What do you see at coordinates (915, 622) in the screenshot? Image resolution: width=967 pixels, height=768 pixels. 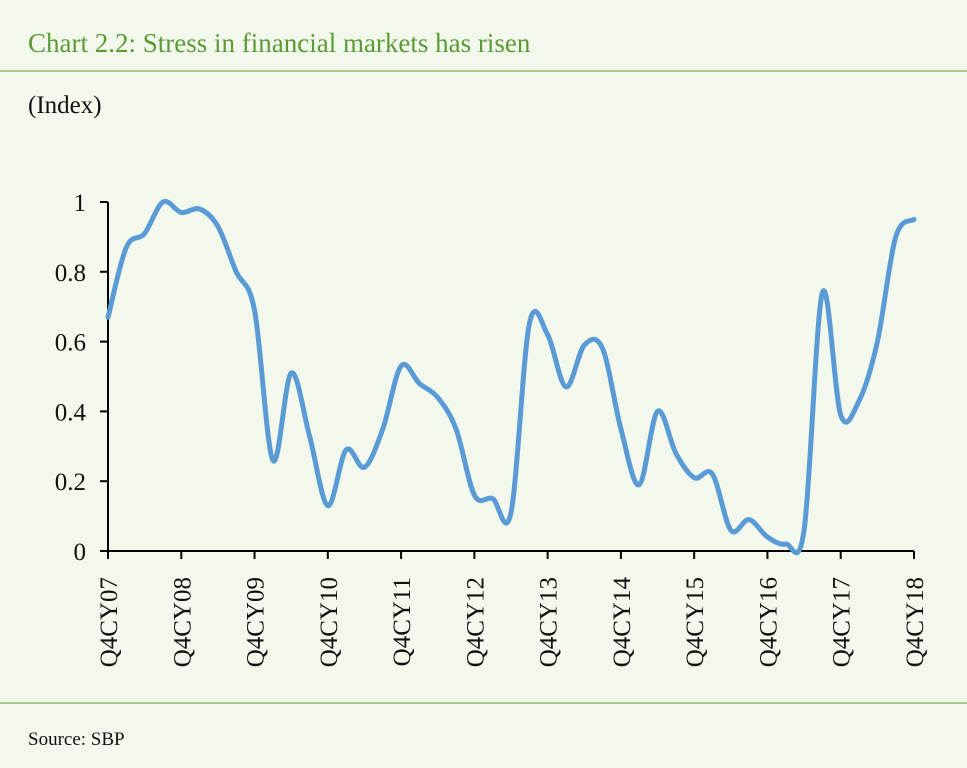 I see `x-tick-label: Q4CY18` at bounding box center [915, 622].